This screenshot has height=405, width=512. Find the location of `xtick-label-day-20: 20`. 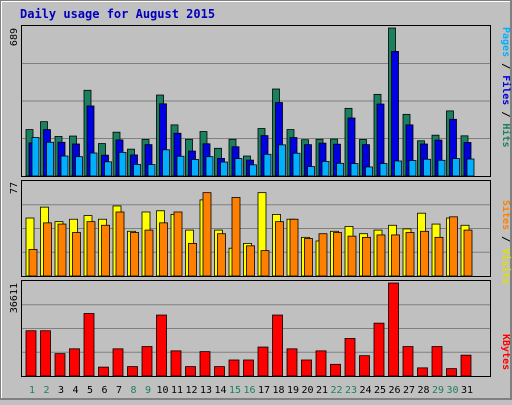

xtick-label-day-20: 20 is located at coordinates (307, 390).